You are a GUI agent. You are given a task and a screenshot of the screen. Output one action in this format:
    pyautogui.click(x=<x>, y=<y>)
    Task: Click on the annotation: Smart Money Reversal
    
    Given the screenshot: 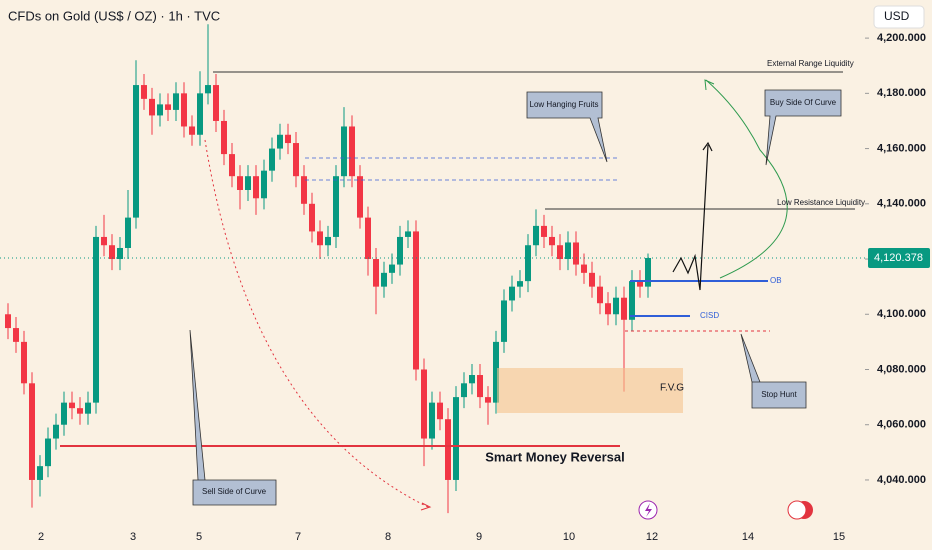 What is the action you would take?
    pyautogui.click(x=554, y=456)
    